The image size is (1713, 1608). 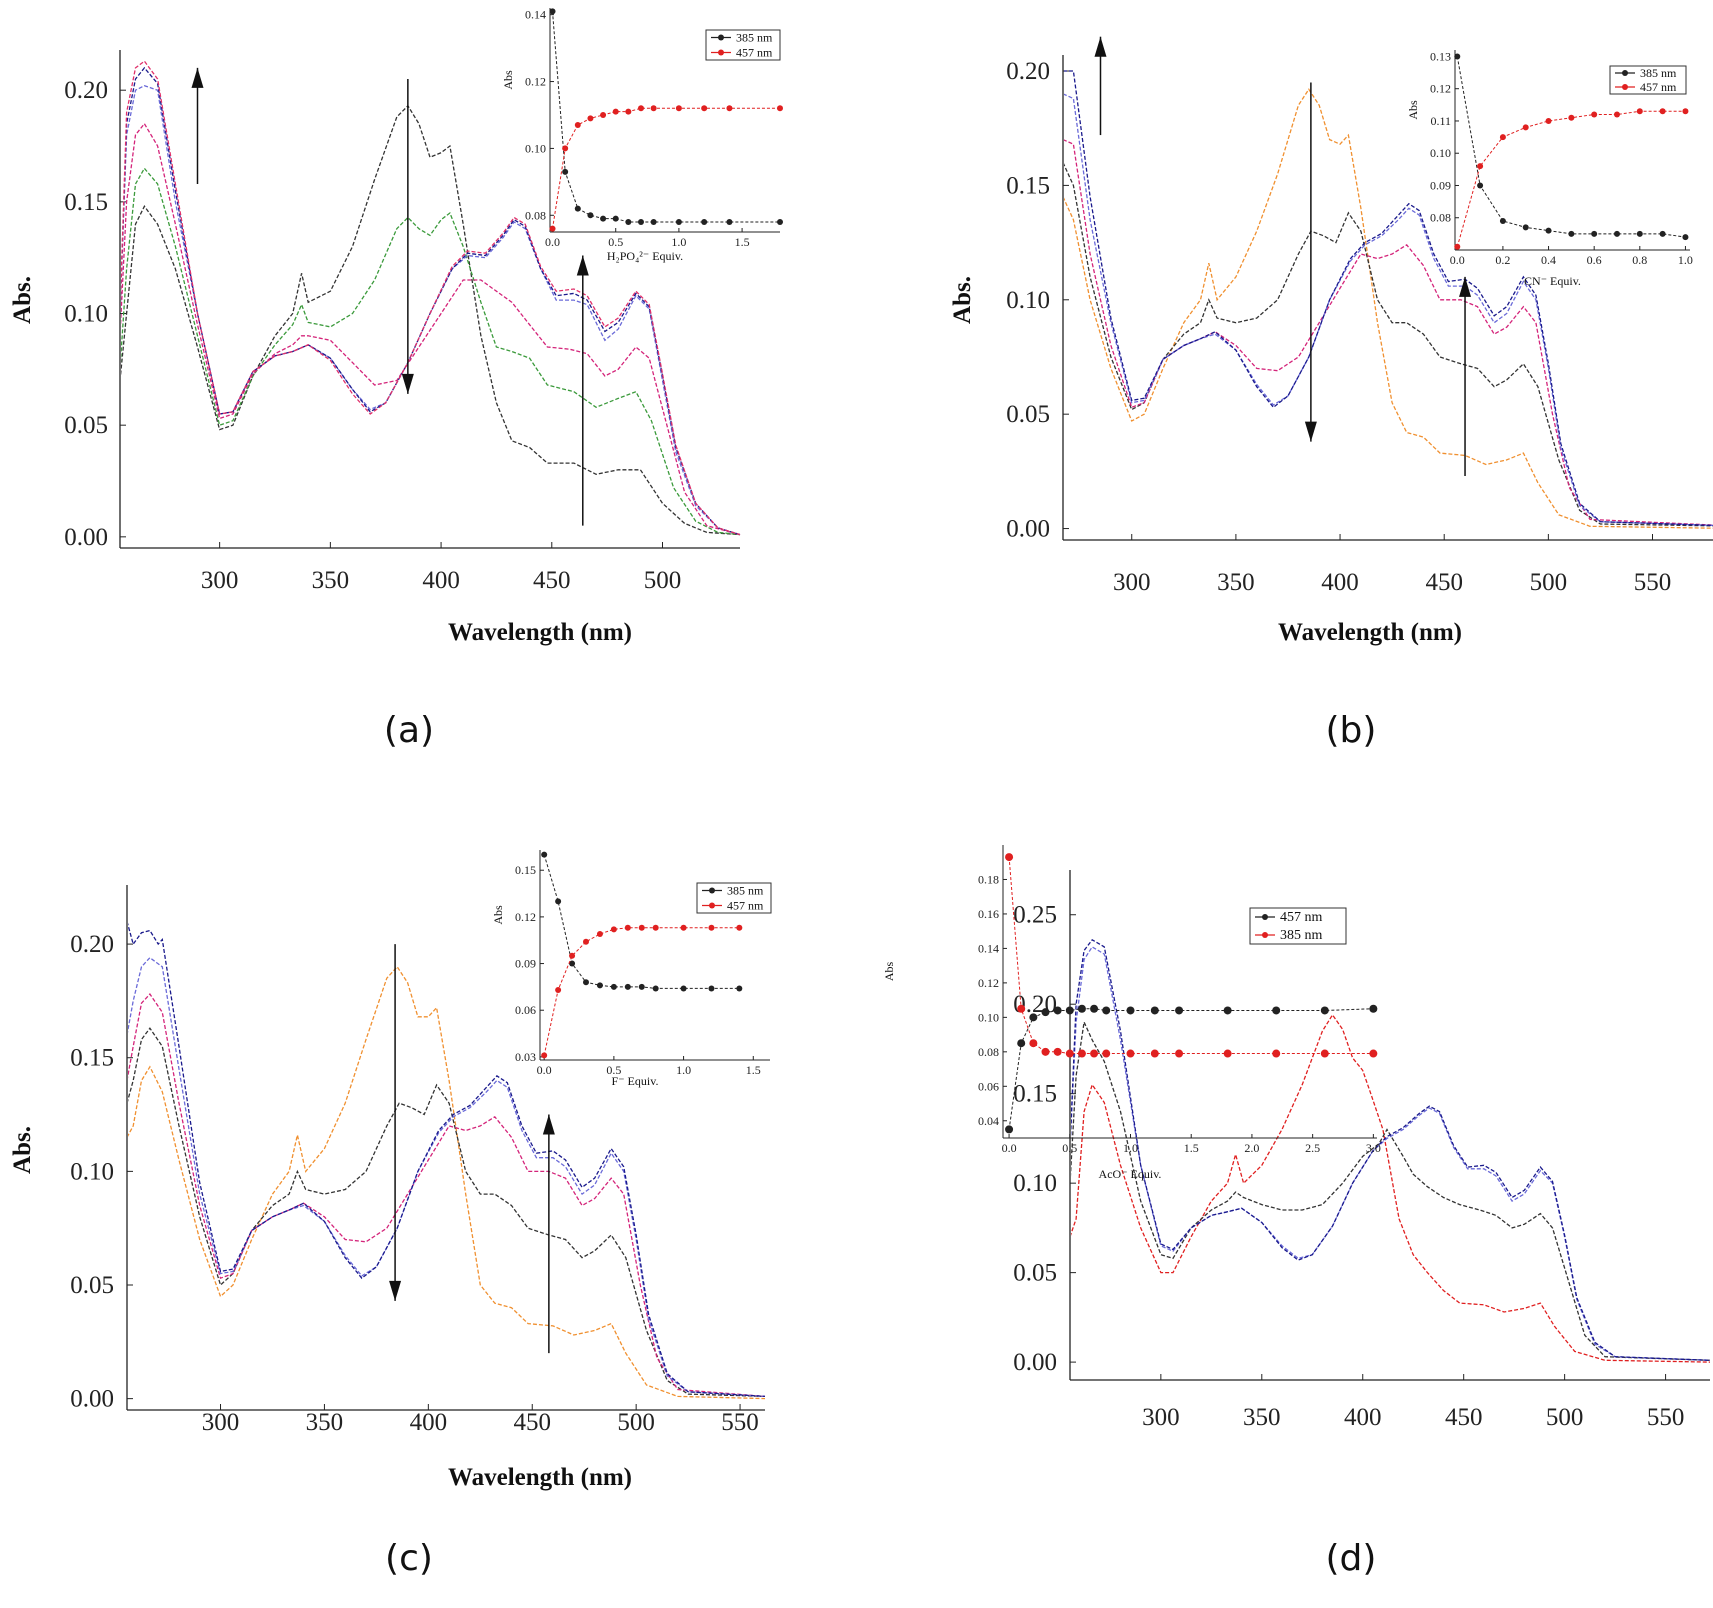 I want to click on inset-y-tick-label: 0.09, so click(x=525, y=964).